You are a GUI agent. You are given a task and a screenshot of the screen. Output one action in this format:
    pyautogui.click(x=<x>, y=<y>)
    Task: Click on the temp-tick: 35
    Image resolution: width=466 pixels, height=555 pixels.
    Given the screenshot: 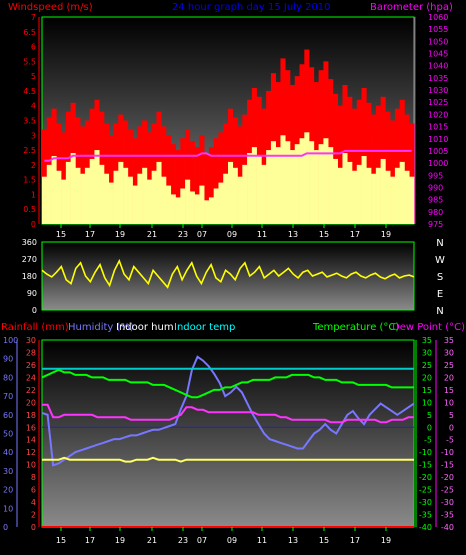 What is the action you would take?
    pyautogui.click(x=427, y=340)
    